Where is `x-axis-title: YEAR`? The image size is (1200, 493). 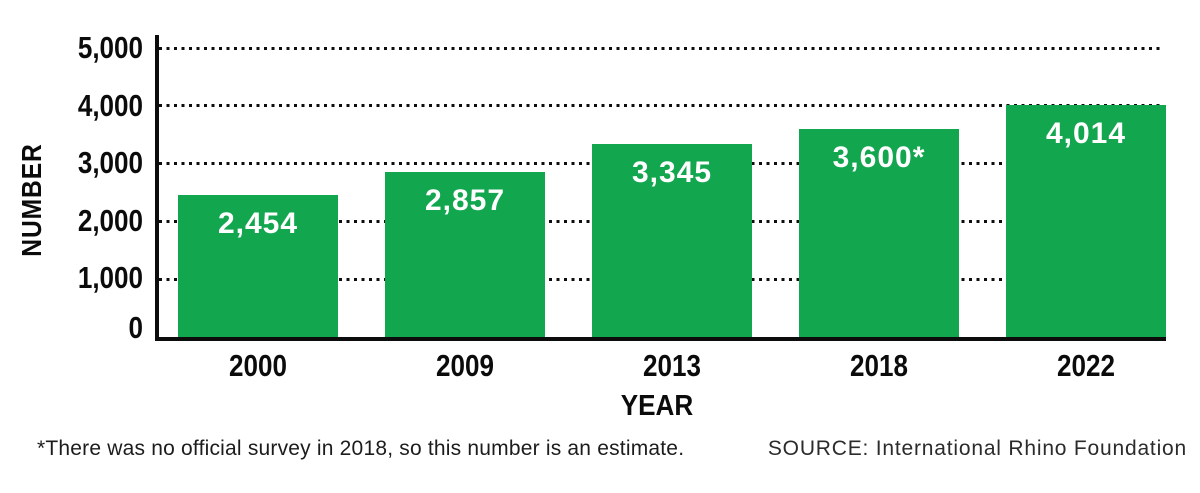
x-axis-title: YEAR is located at coordinates (657, 406).